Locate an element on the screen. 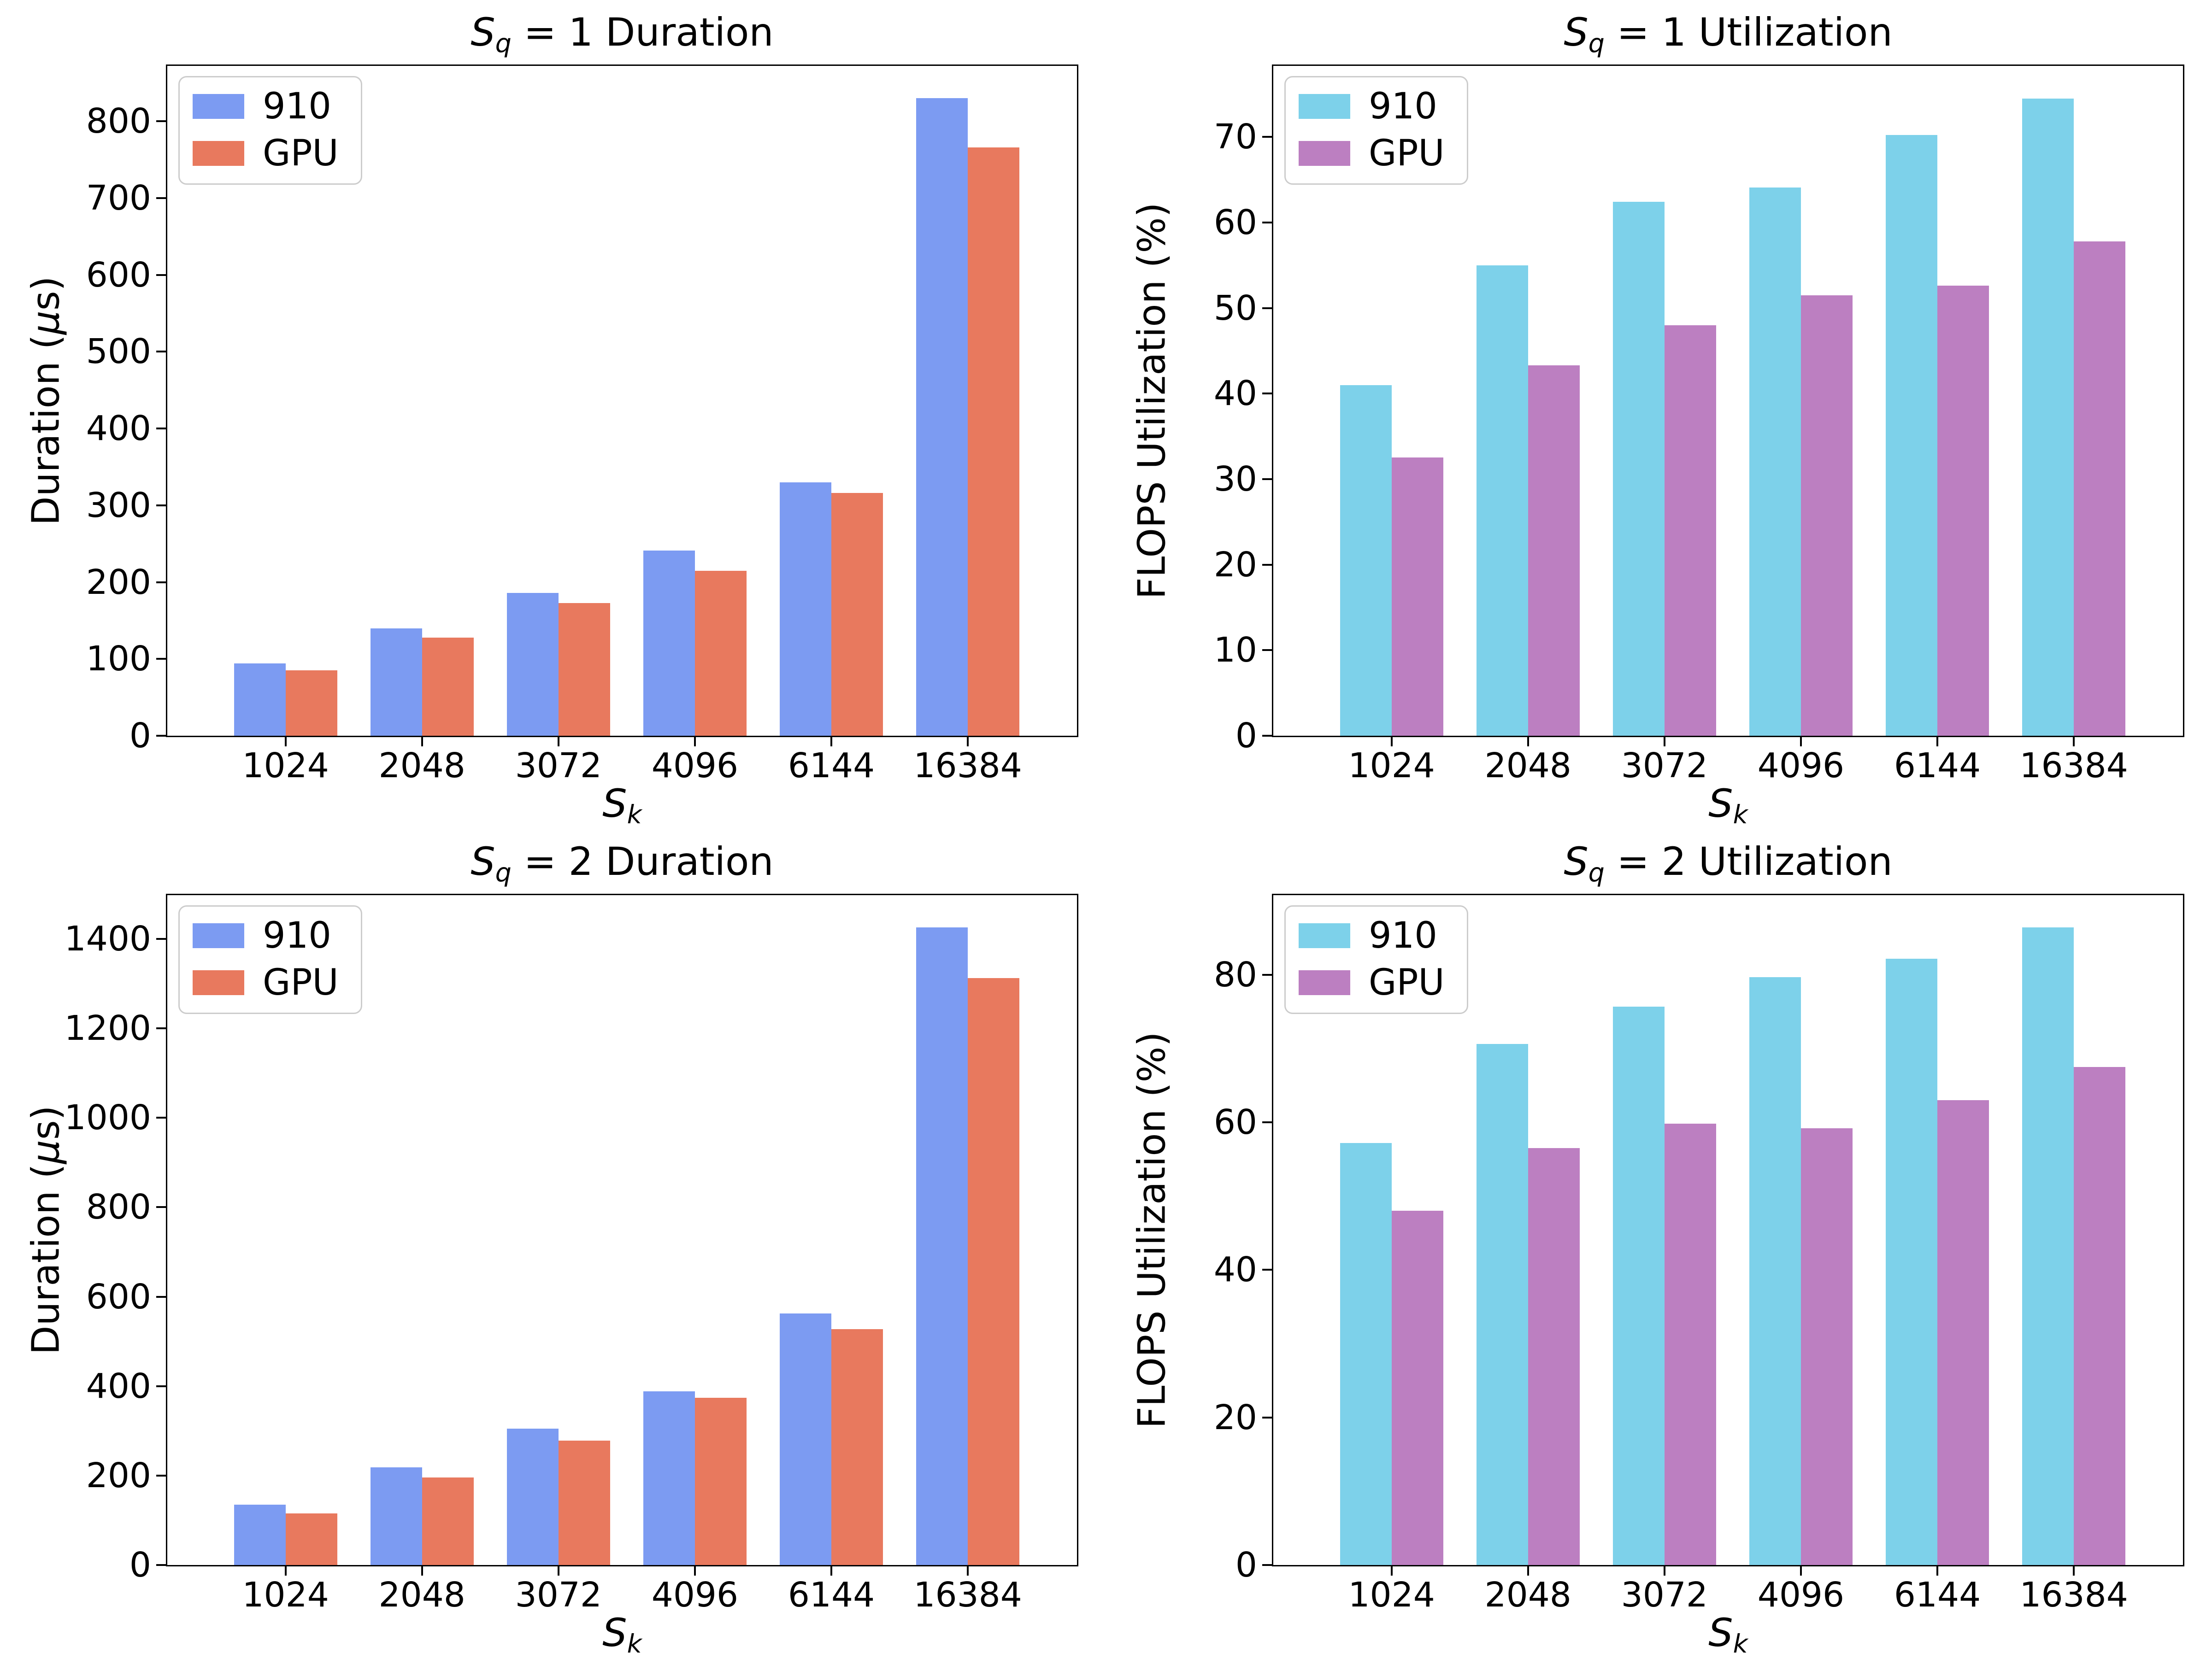 The width and height of the screenshot is (2212, 1659). y-tick-label: 50 is located at coordinates (1235, 308).